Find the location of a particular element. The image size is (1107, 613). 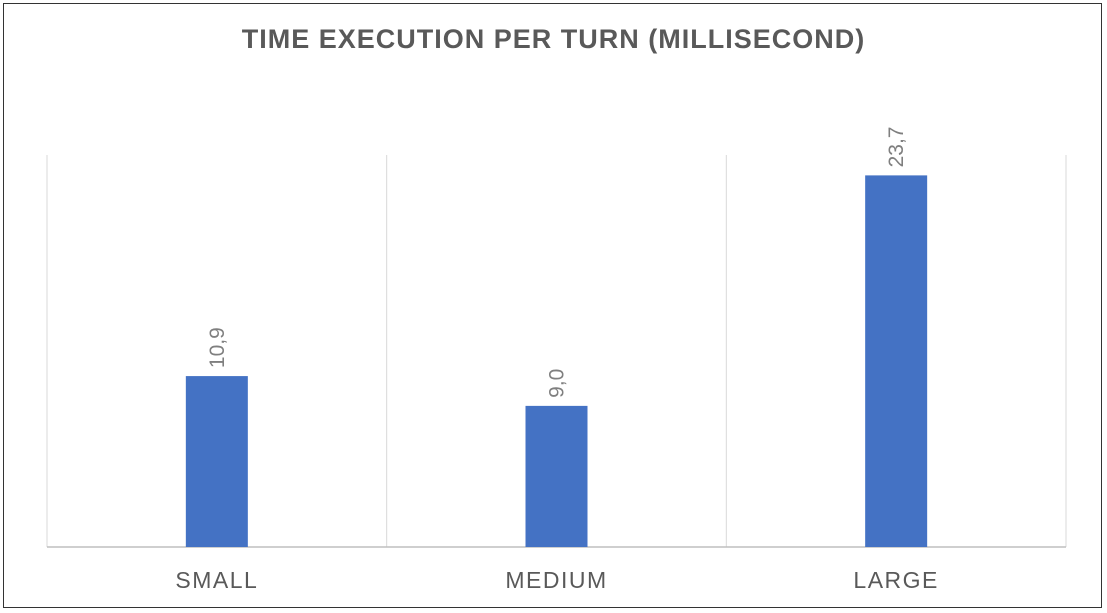

bar-large is located at coordinates (896, 361).